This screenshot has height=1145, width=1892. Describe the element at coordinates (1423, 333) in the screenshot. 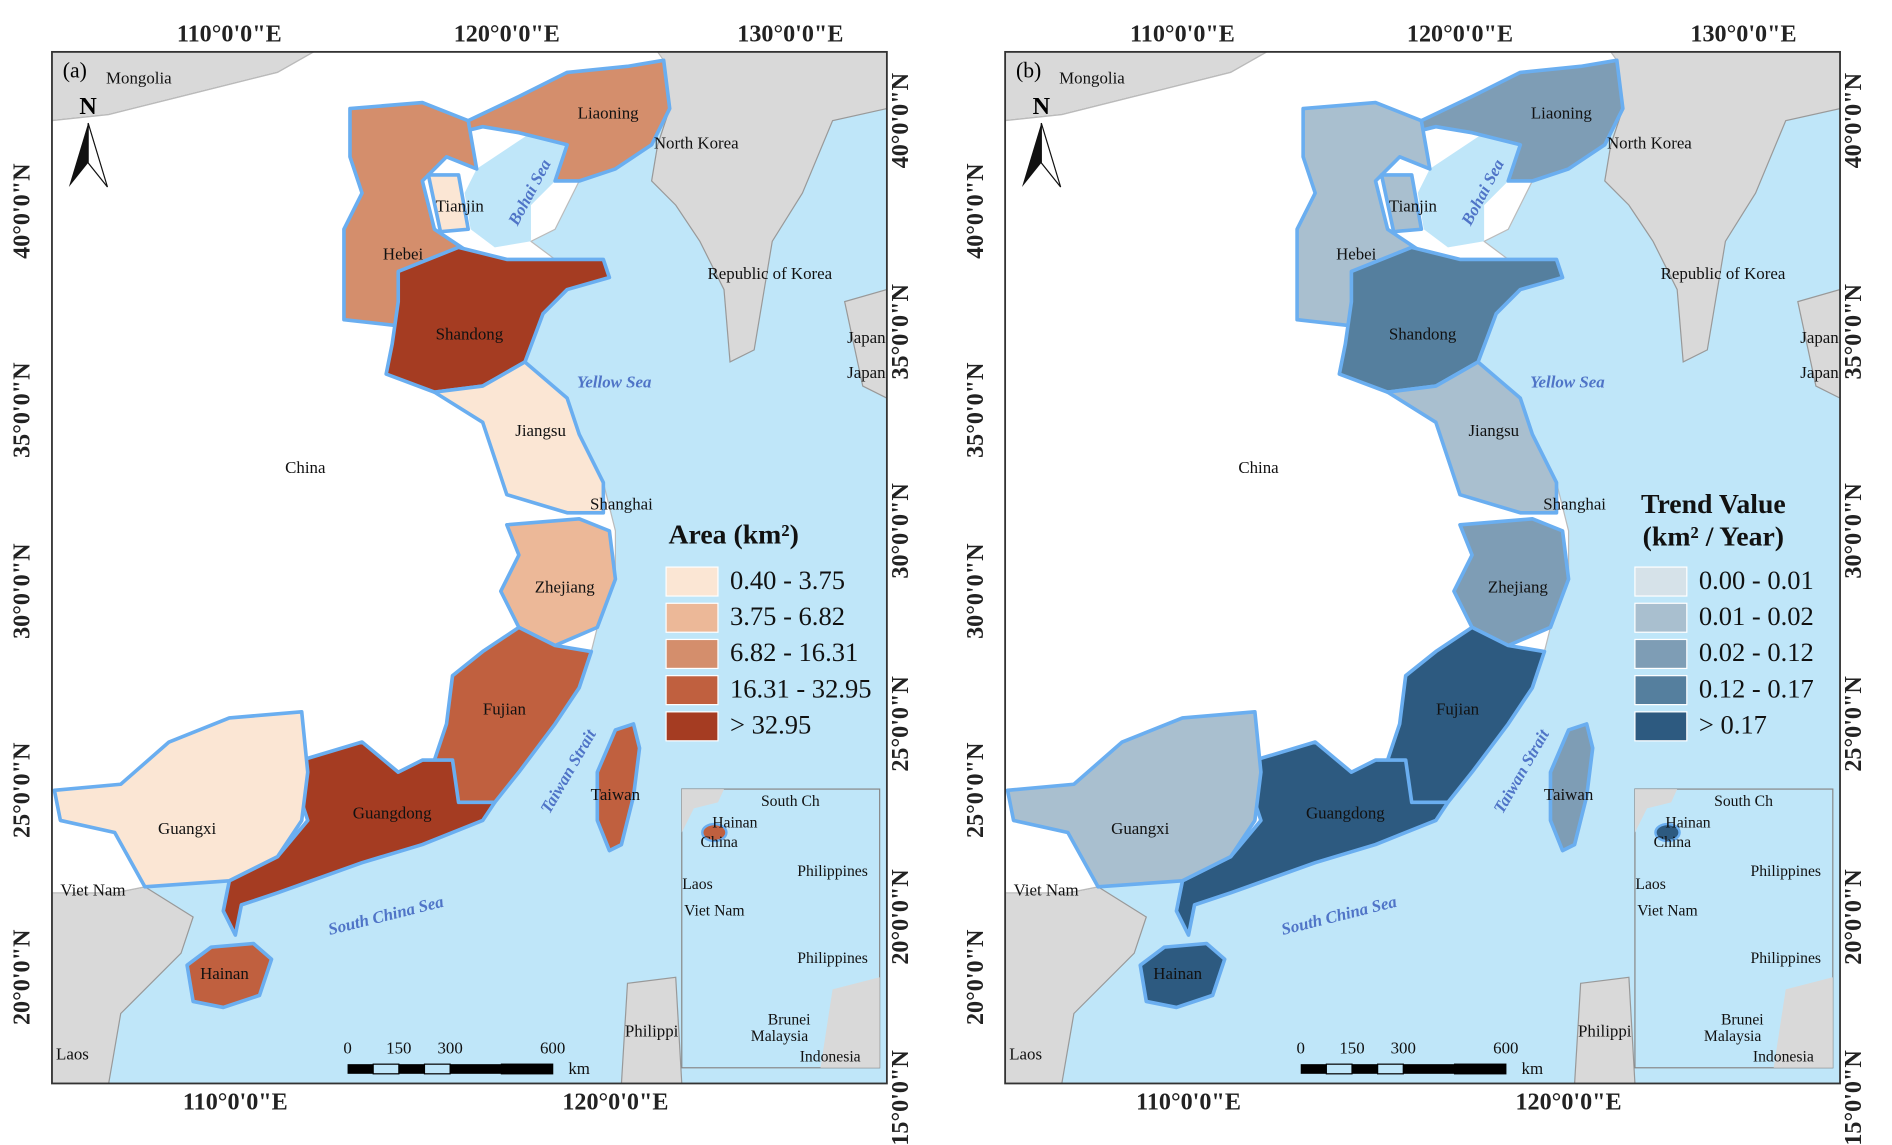

I see `province-label: Shandong` at that location.